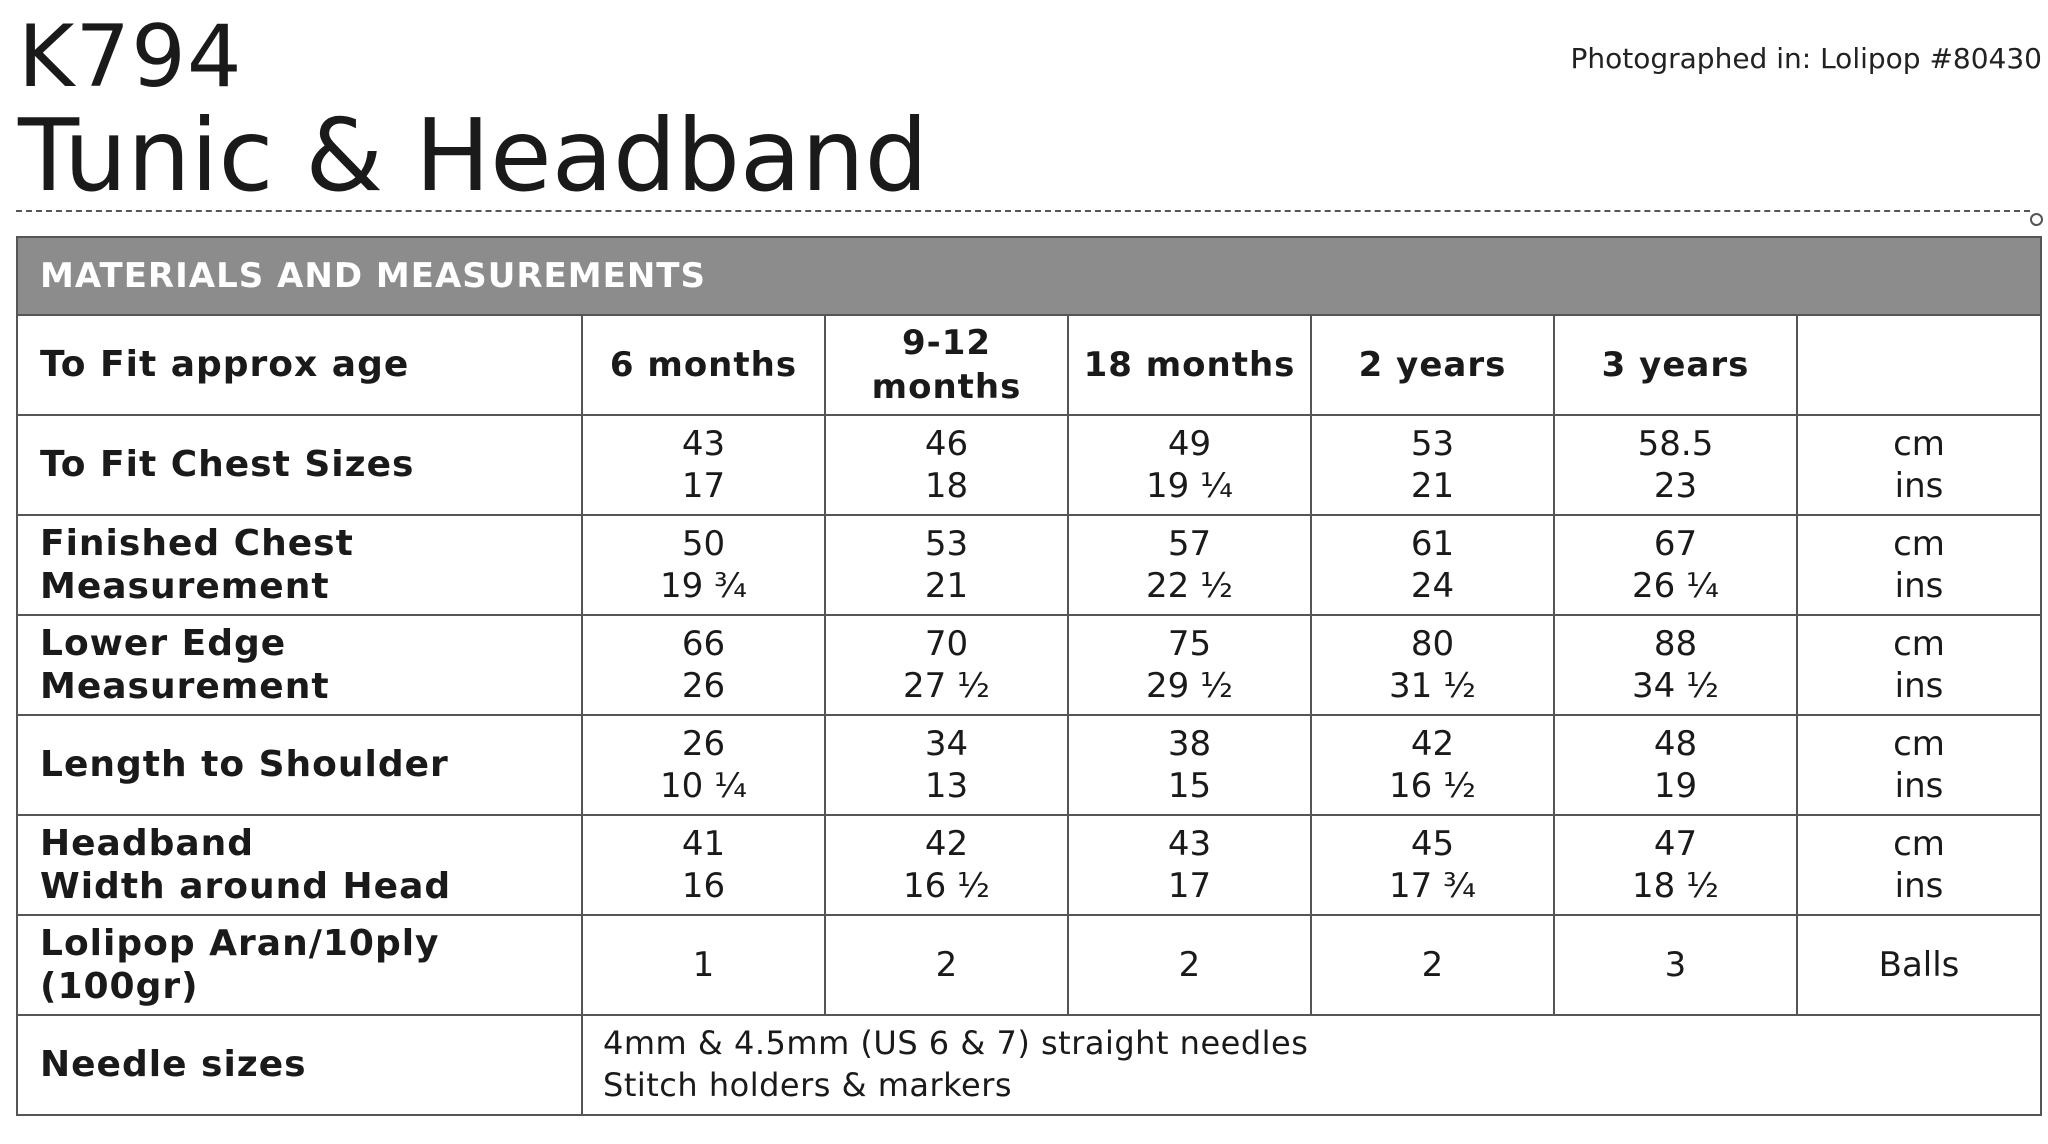  Describe the element at coordinates (946, 886) in the screenshot. I see `value-line: 16 ½` at that location.